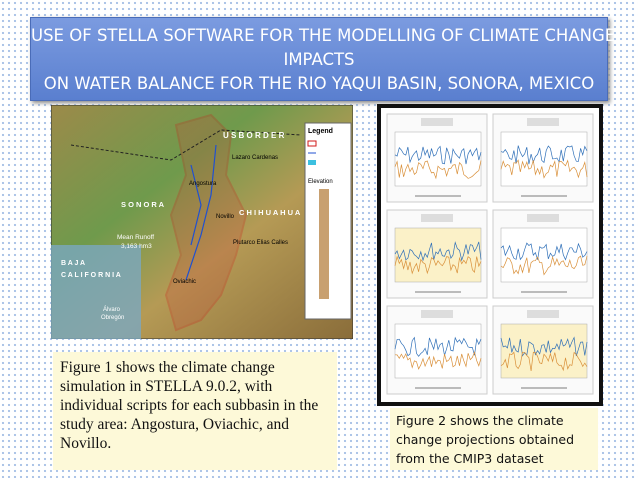  Describe the element at coordinates (255, 158) in the screenshot. I see `map-label: Lazaro Cardenas` at that location.